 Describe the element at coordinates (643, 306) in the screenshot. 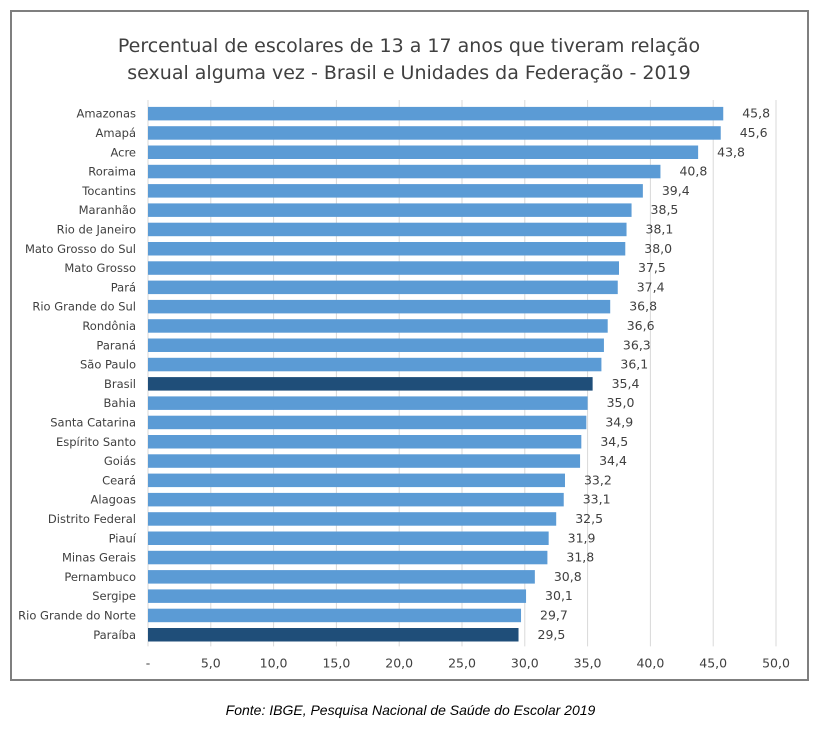

I see `value-label: 36,8` at that location.